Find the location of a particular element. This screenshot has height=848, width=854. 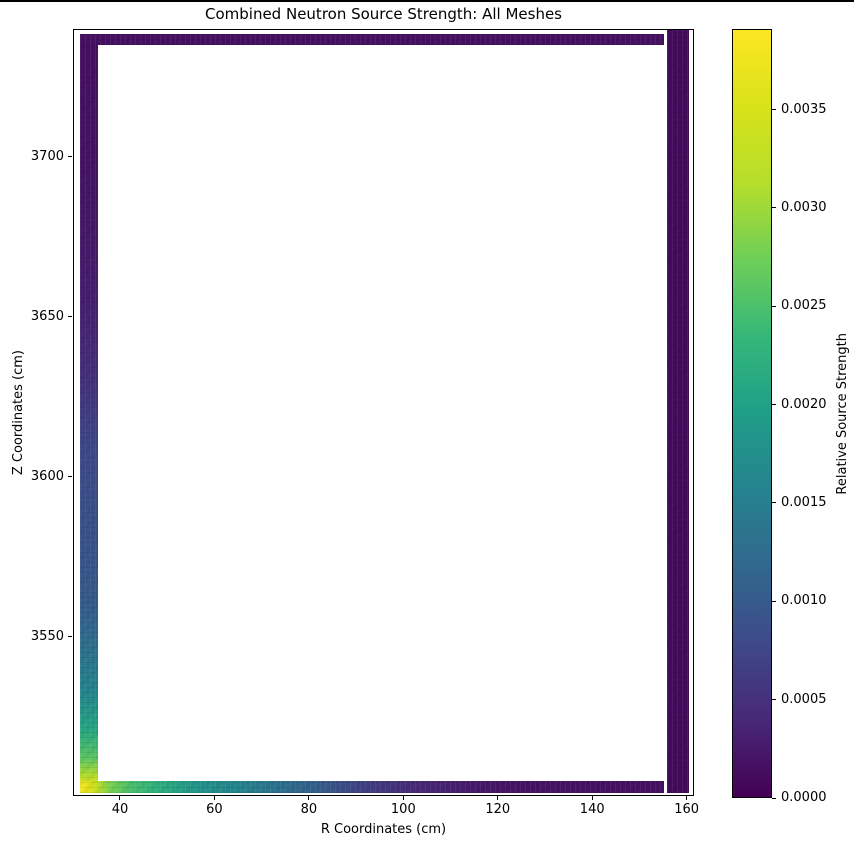

colorbar-tick-label: 0.0020 is located at coordinates (804, 404).